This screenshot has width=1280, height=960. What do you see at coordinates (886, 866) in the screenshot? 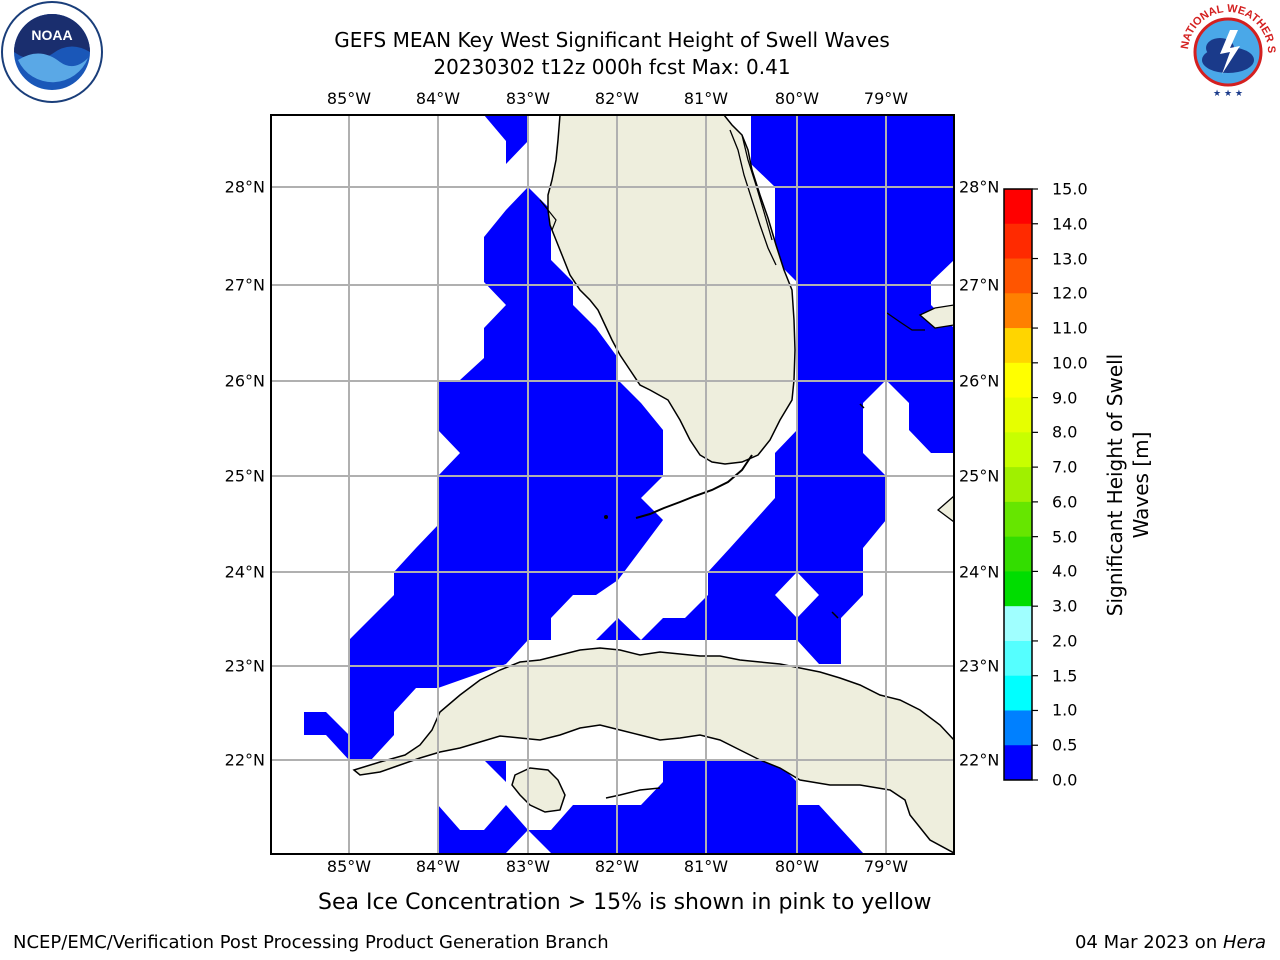
I see `lon-label-bottom: 79°W` at bounding box center [886, 866].